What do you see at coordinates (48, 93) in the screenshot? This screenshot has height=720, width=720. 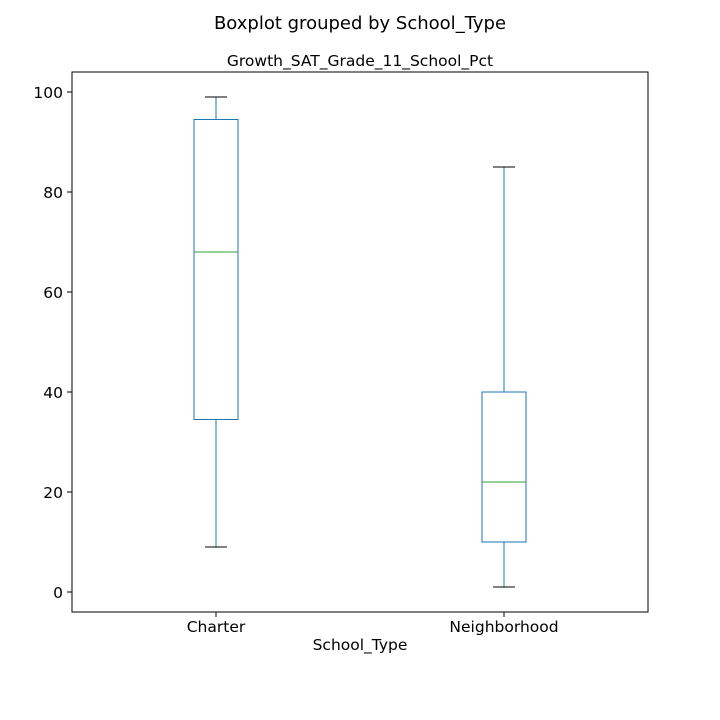 I see `y-tick-label-100: 100` at bounding box center [48, 93].